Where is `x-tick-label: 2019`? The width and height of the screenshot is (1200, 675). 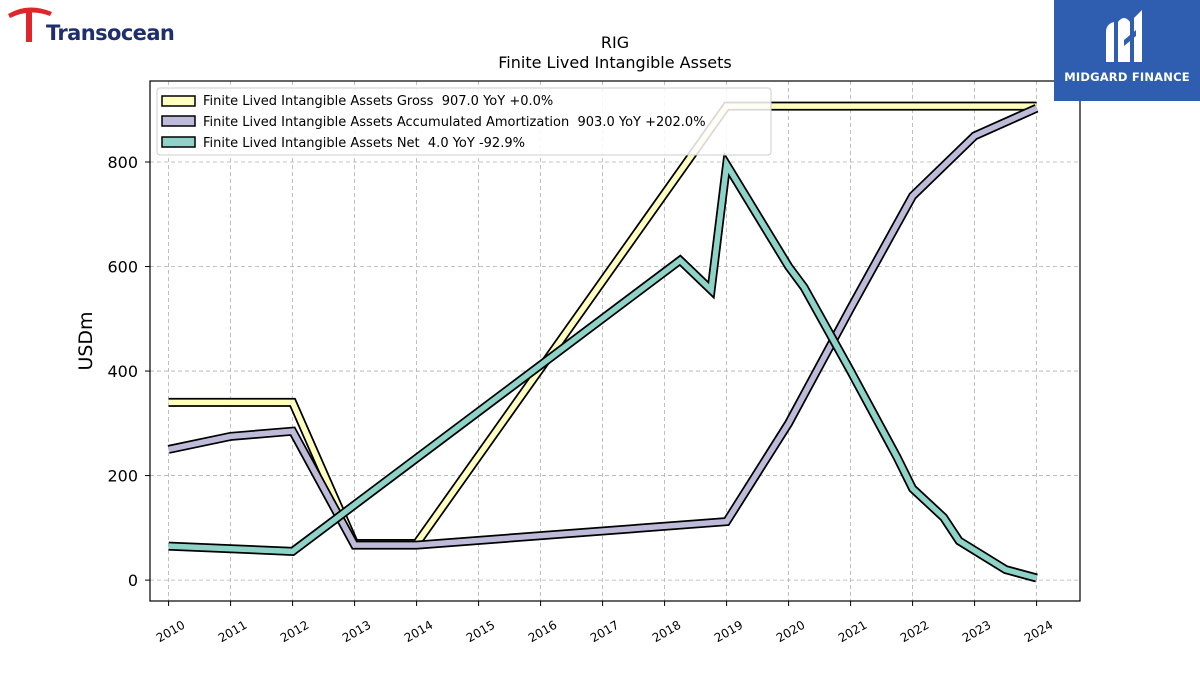 x-tick-label: 2019 is located at coordinates (728, 631).